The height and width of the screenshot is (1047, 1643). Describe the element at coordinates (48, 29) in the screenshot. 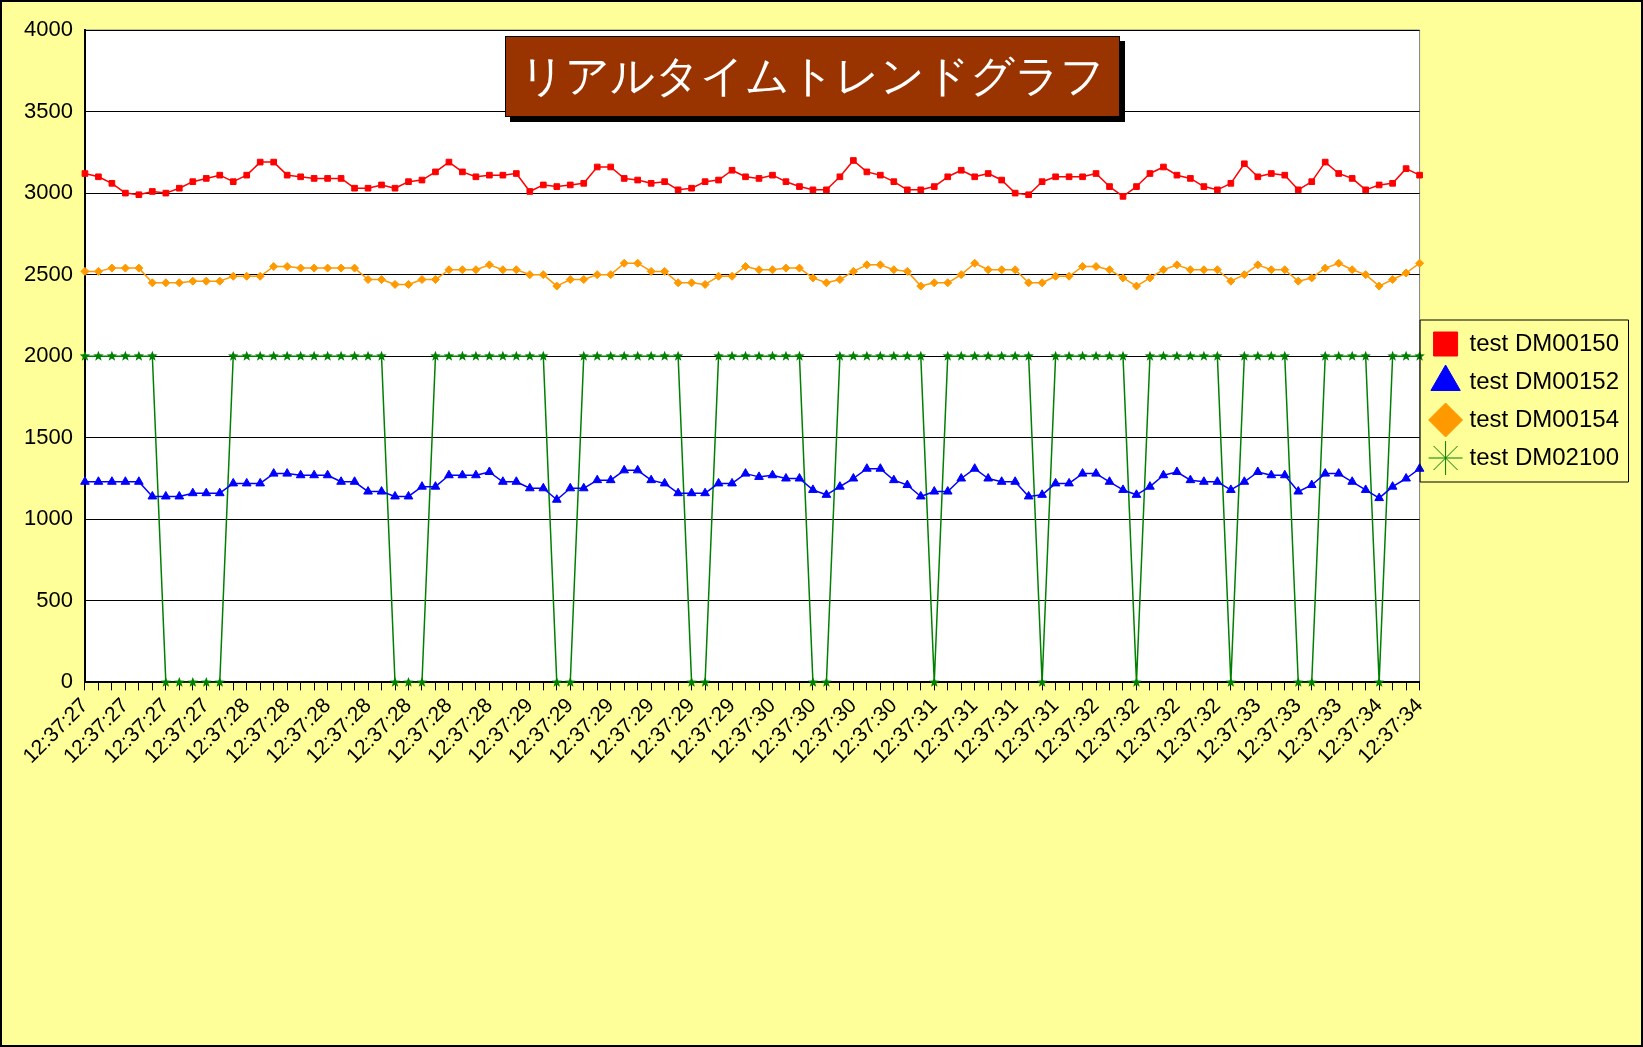

I see `y-tick-label: 4000` at that location.